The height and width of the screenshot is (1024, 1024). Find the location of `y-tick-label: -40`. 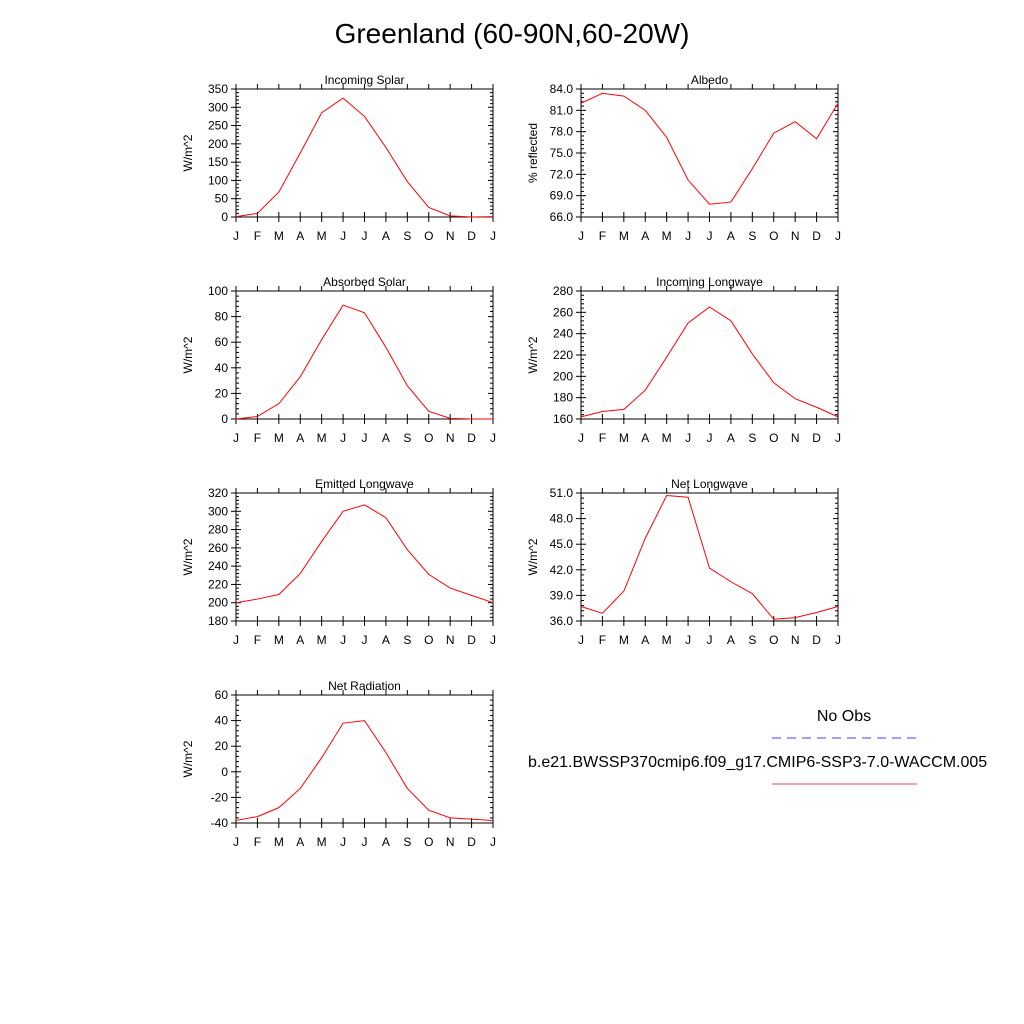

y-tick-label: -40 is located at coordinates (220, 823).